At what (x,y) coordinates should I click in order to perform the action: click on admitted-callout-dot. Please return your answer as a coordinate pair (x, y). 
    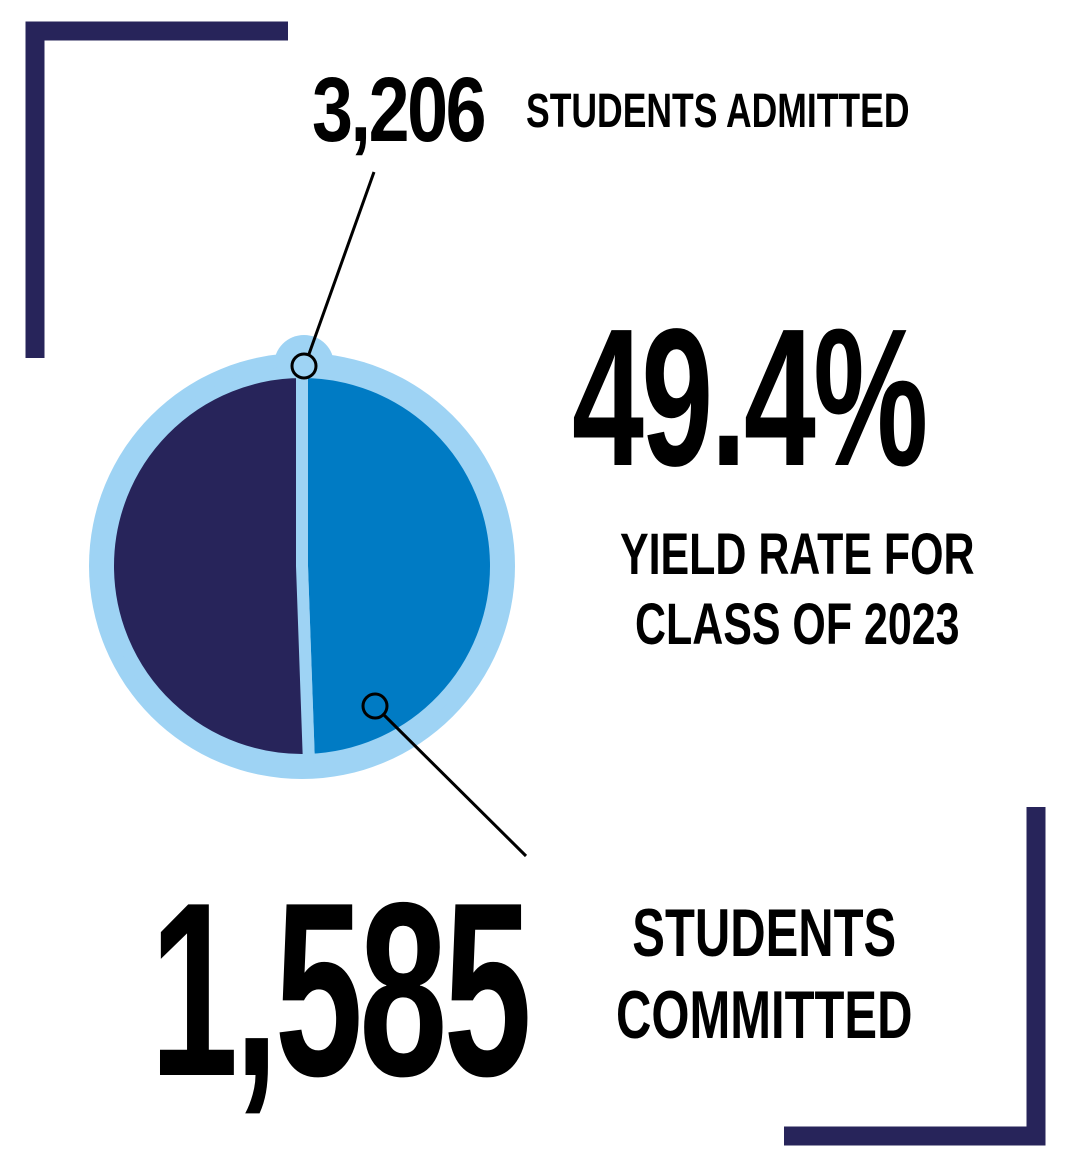
    Looking at the image, I should click on (304, 366).